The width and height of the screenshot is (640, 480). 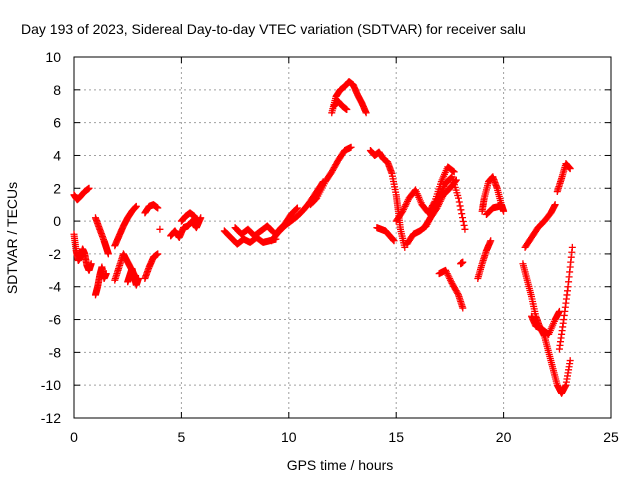 I want to click on x-axis-label: GPS time / hours, so click(x=340, y=465).